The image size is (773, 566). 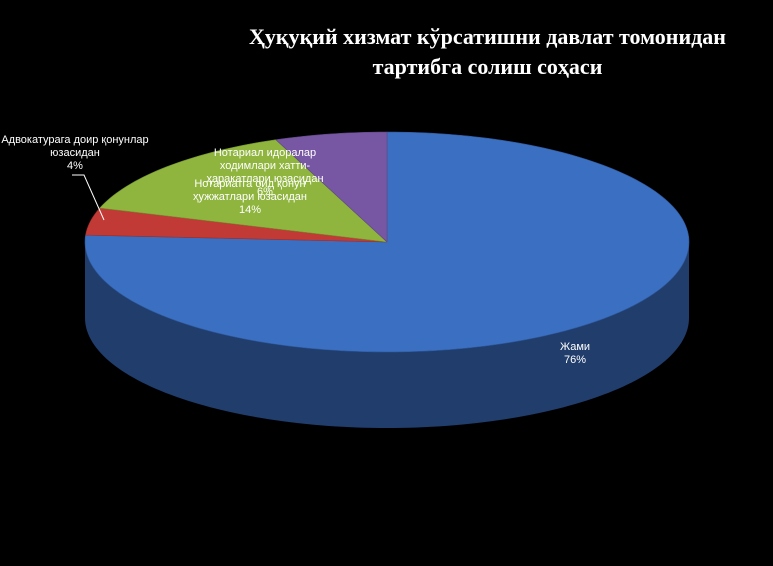 I want to click on data-label: Адвокатурага доир қонунлар юзасидан 4%, so click(x=75, y=153).